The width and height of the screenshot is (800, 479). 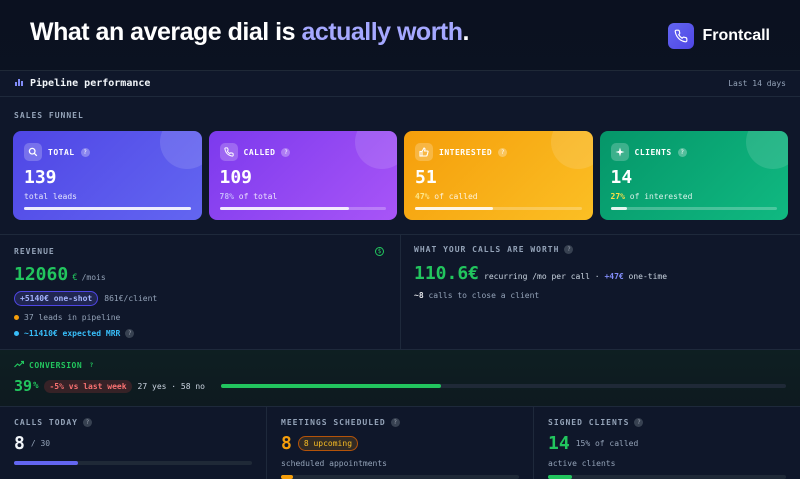 I want to click on funnel-card-pct: 27%, so click(x=617, y=196).